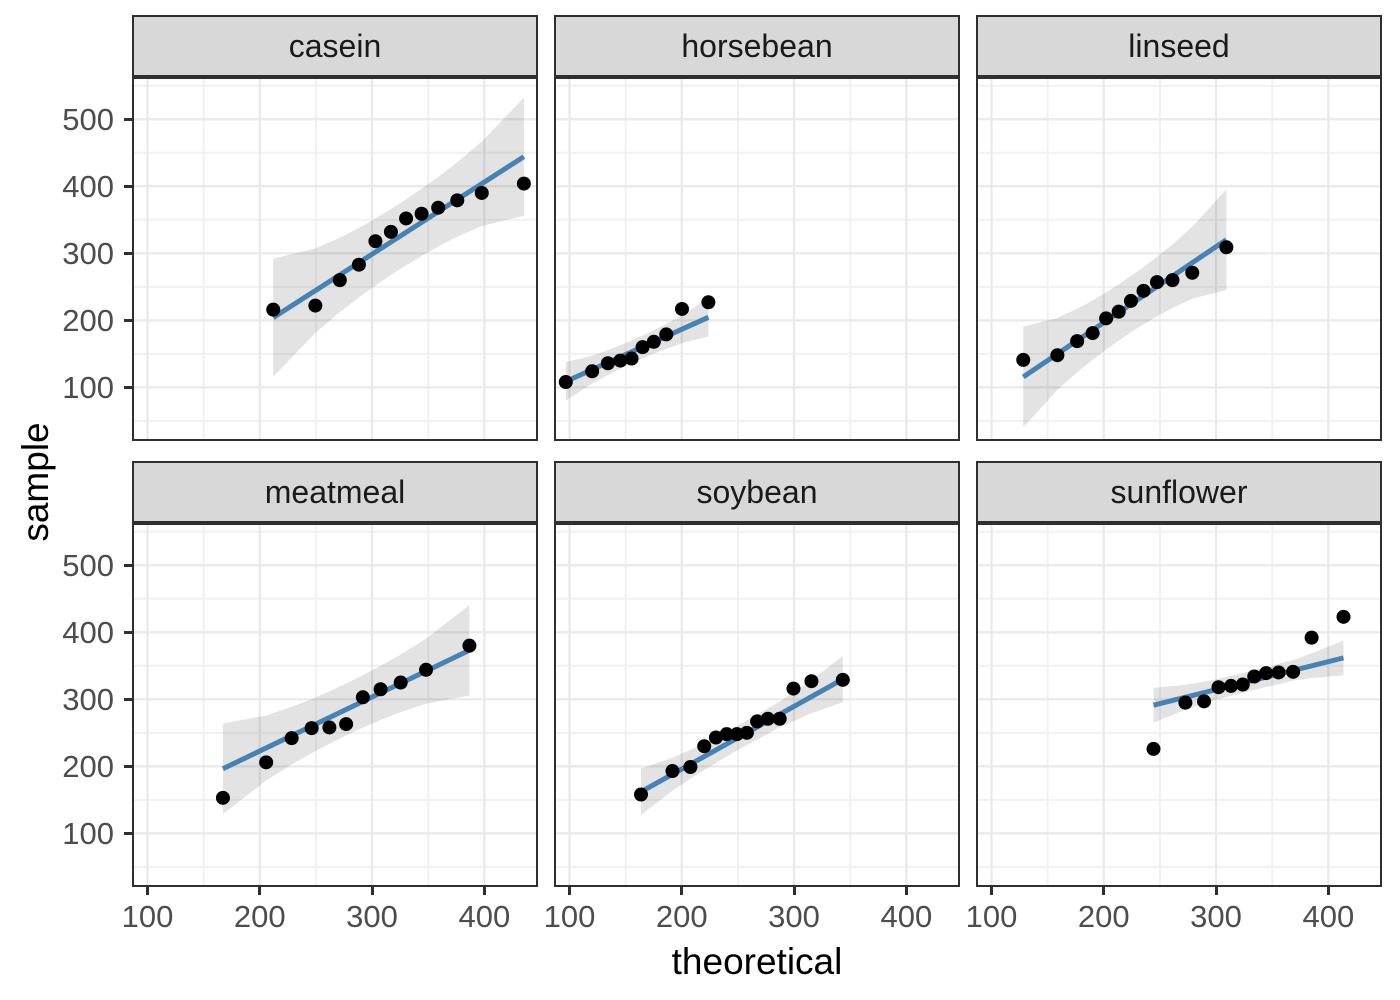 This screenshot has height=1000, width=1400. I want to click on qq-chart-sunflower, so click(1179, 705).